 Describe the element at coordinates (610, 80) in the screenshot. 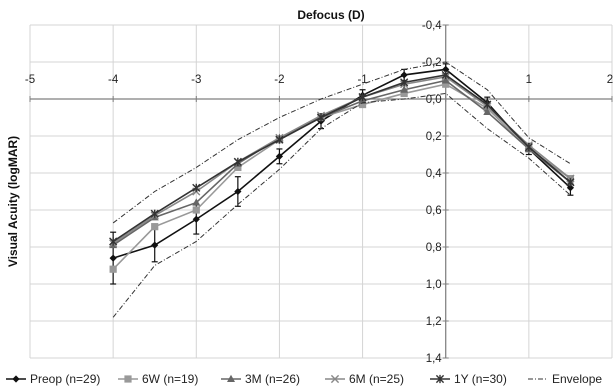

I see `x-tick-label: 2` at that location.